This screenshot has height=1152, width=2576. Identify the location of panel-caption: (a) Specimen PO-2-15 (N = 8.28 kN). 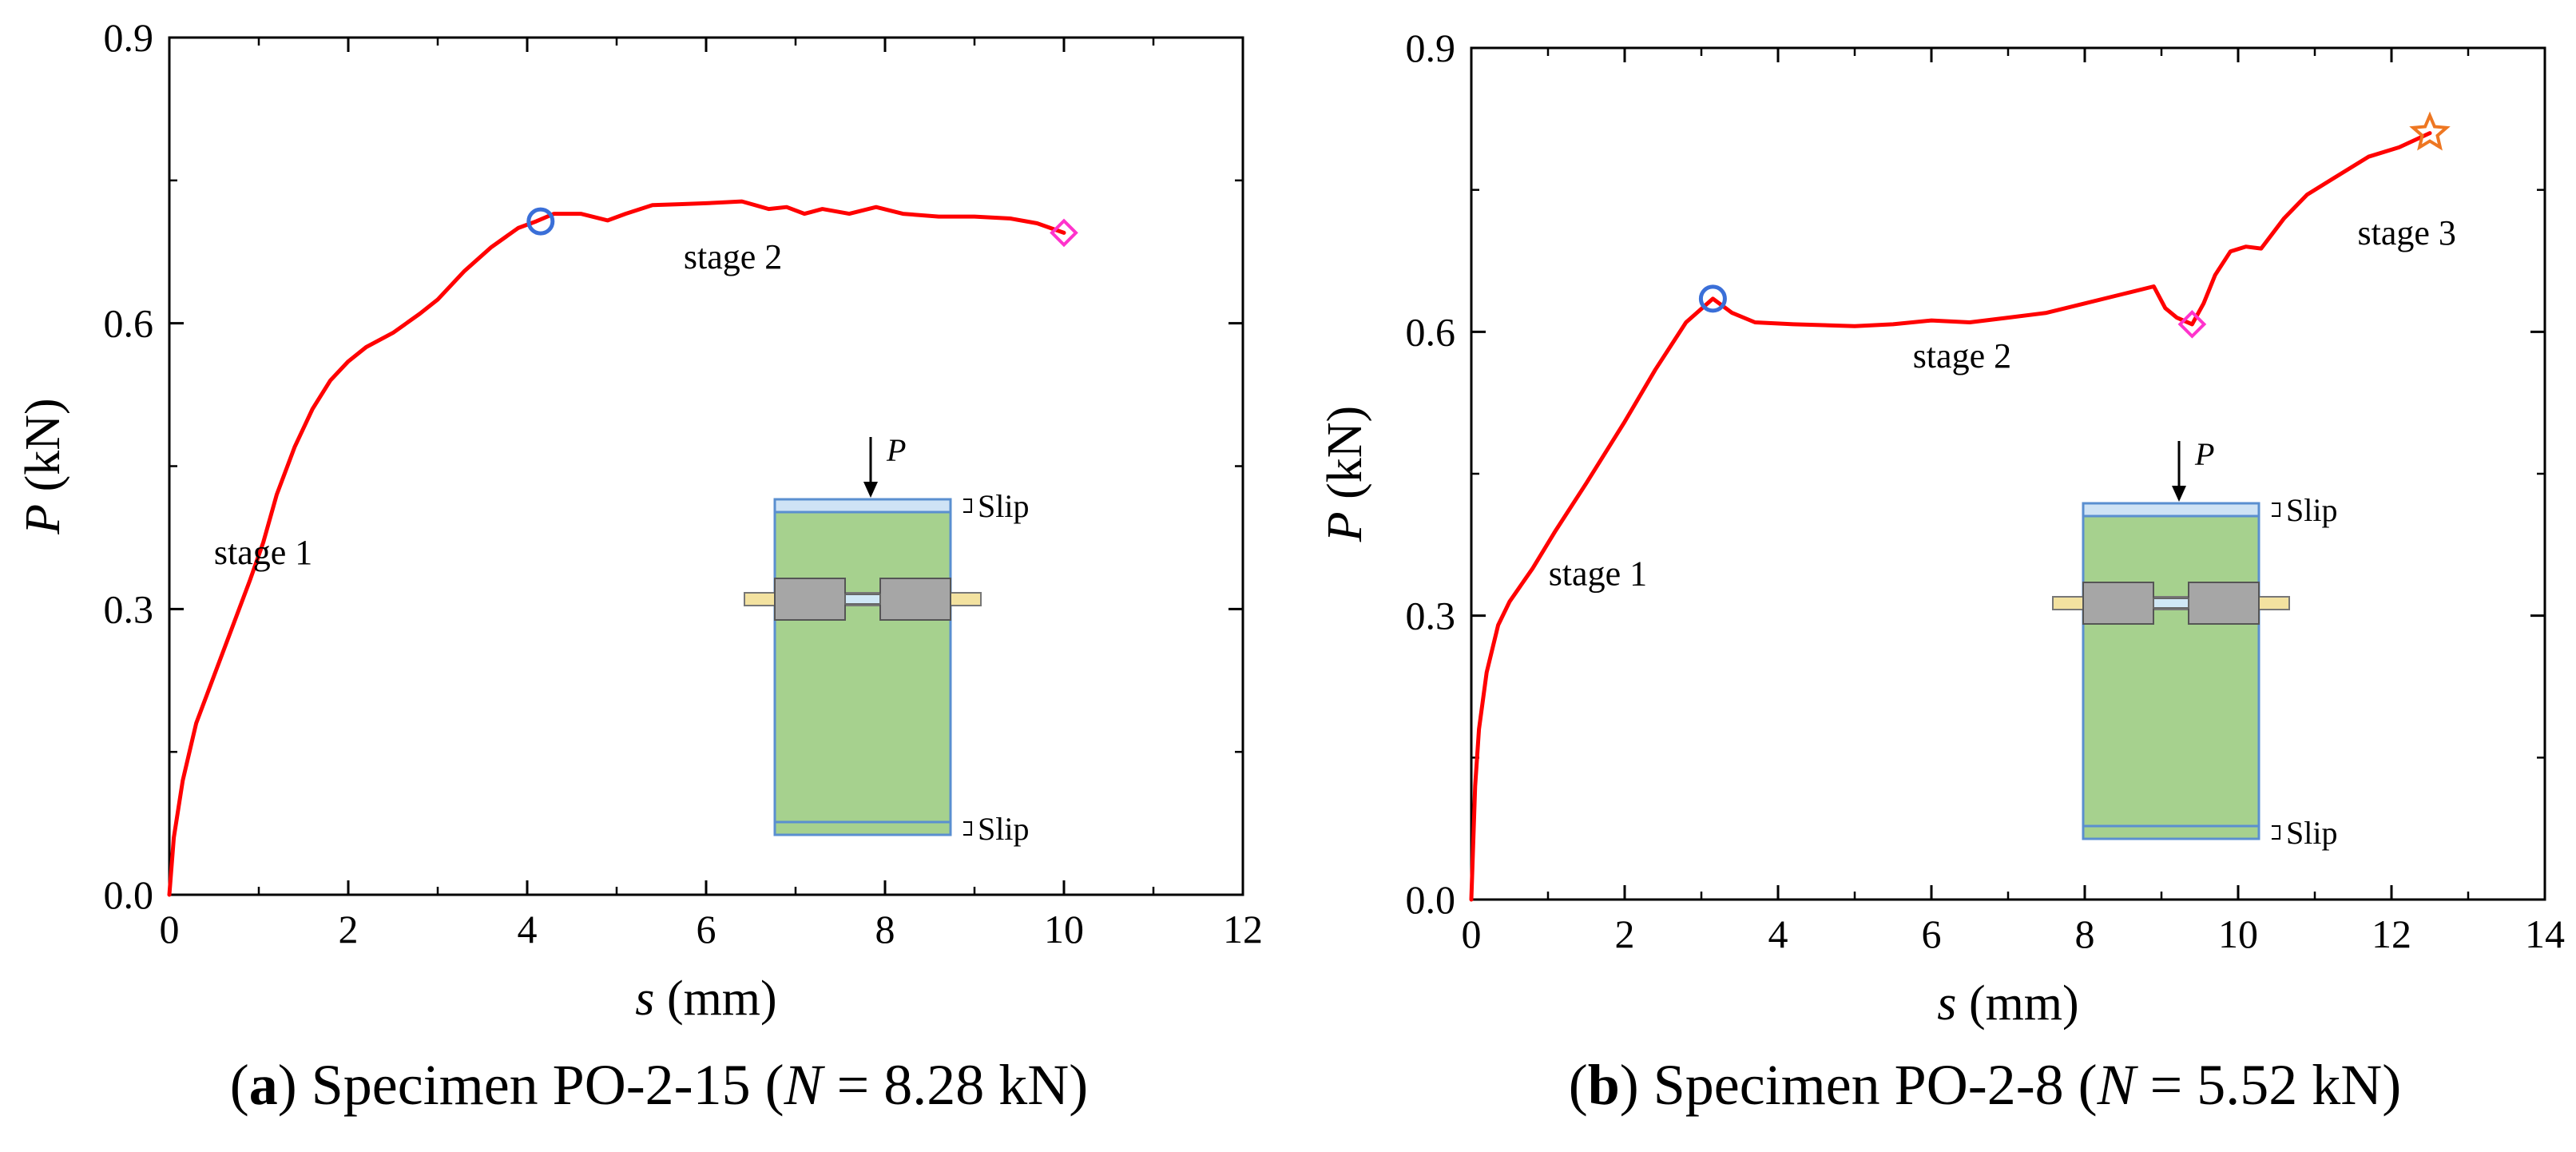
(659, 1085).